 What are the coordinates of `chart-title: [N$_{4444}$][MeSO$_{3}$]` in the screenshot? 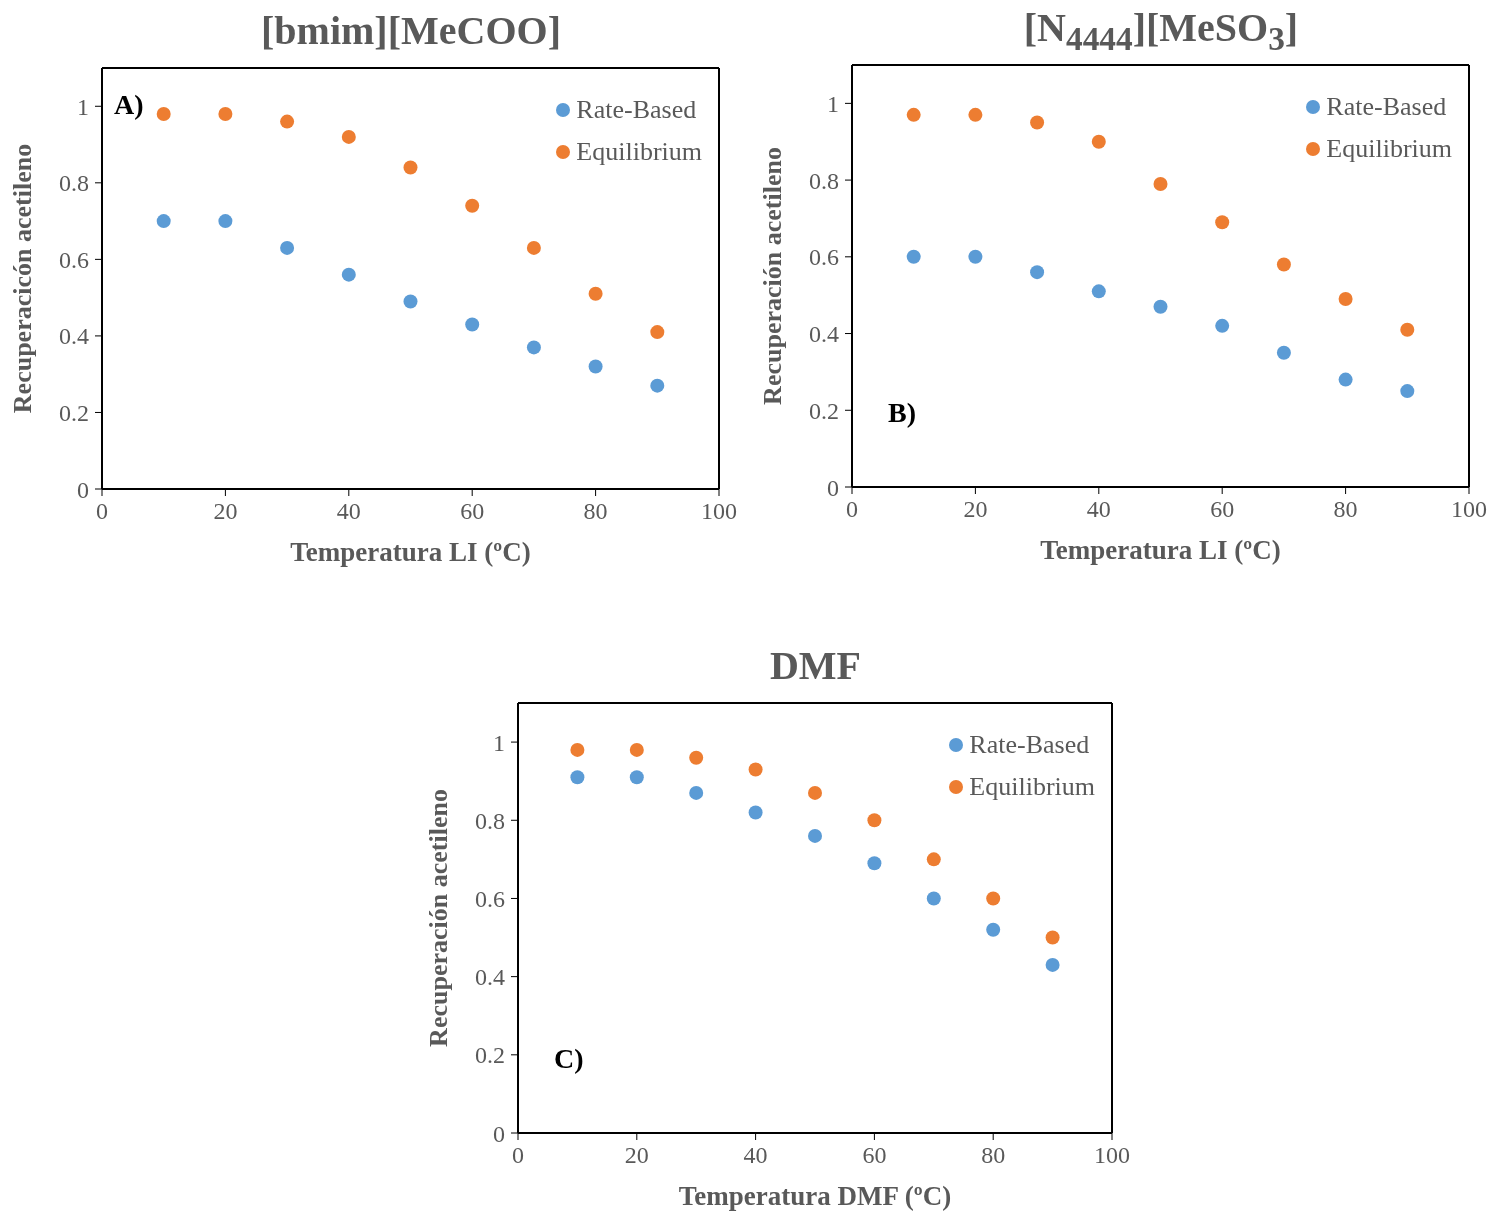 It's located at (1161, 31).